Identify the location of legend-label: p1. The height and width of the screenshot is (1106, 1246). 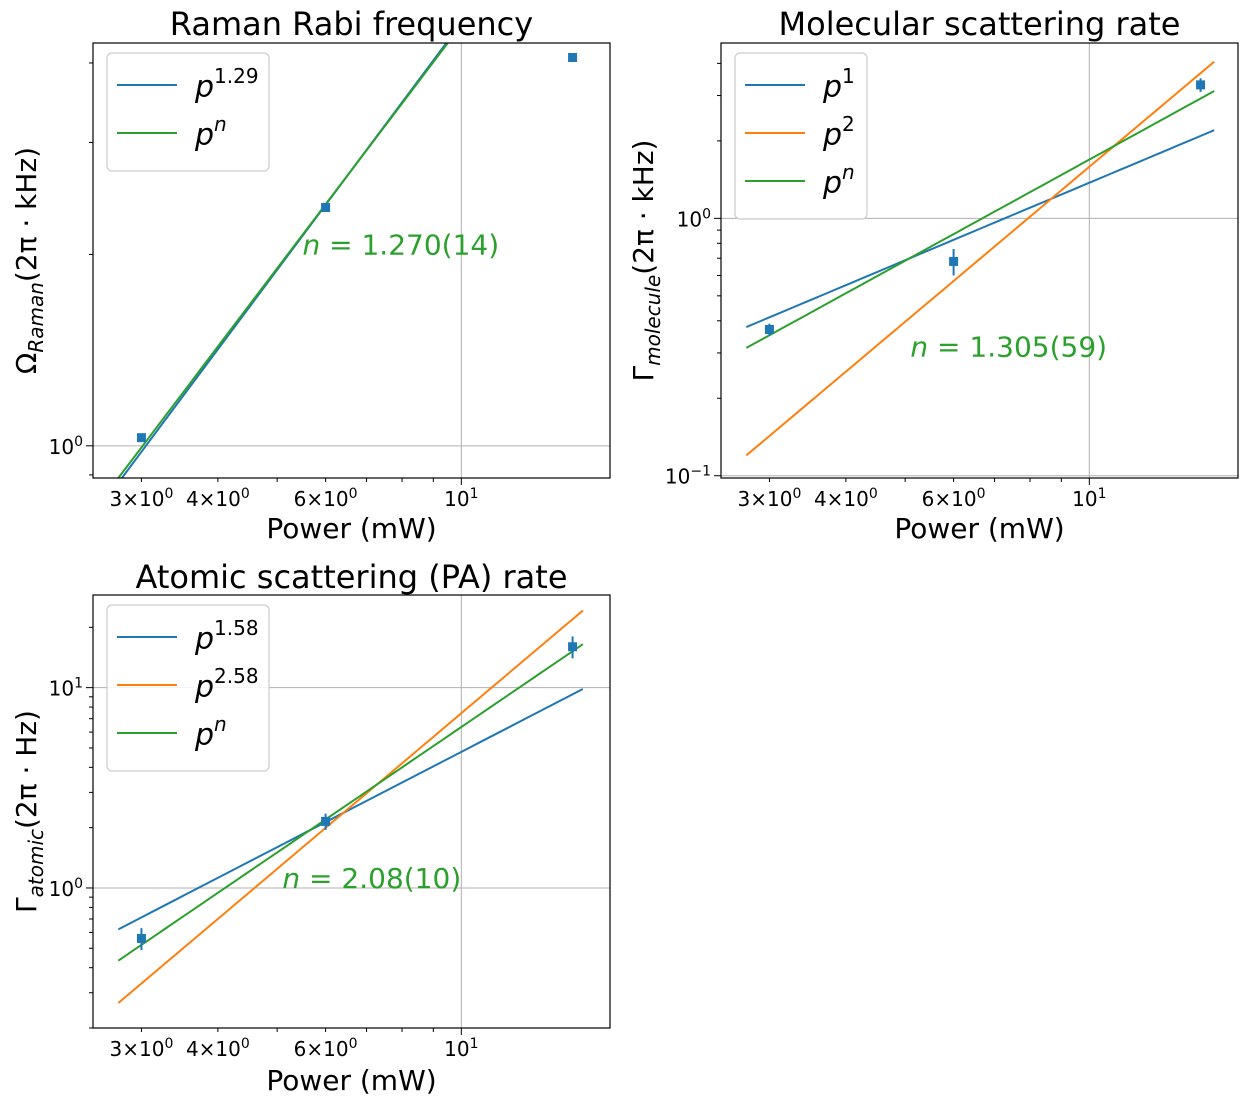
(838, 84).